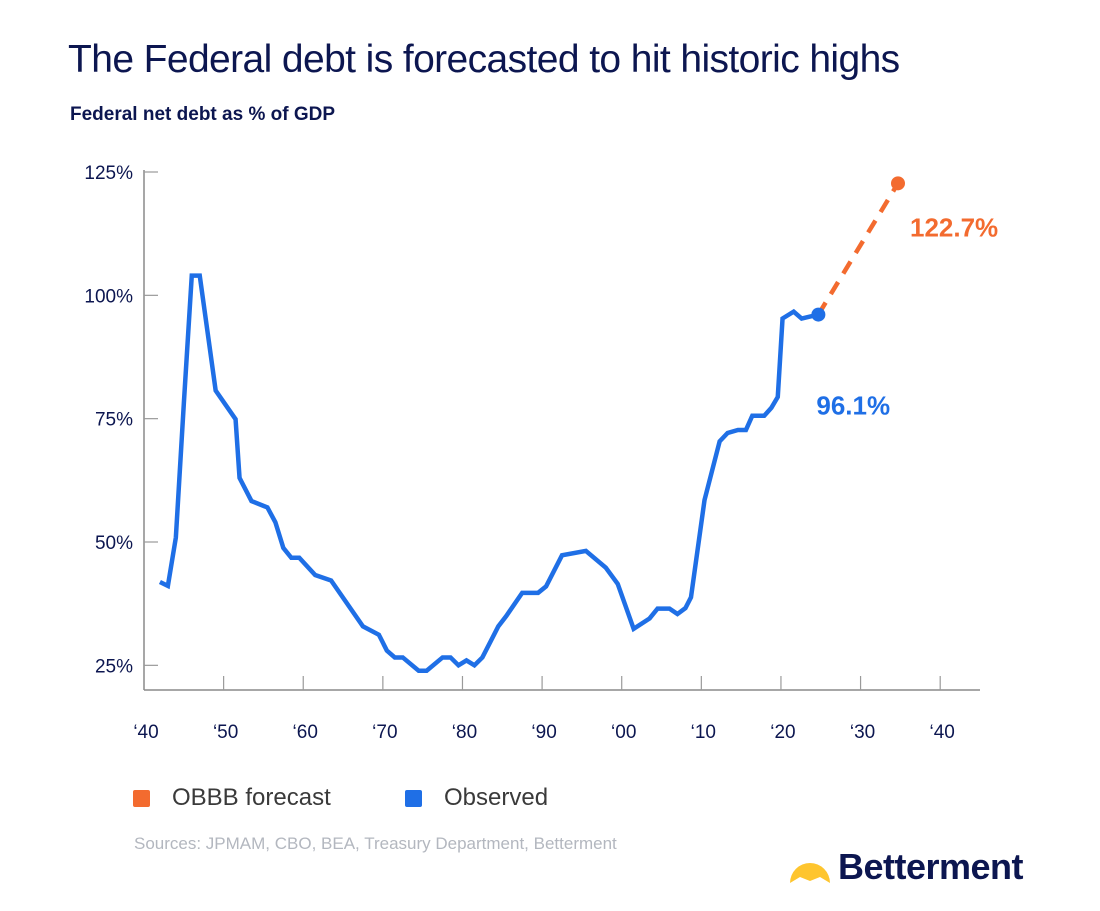 This screenshot has width=1100, height=911. Describe the element at coordinates (703, 732) in the screenshot. I see `x-tick-label: ‘10` at that location.